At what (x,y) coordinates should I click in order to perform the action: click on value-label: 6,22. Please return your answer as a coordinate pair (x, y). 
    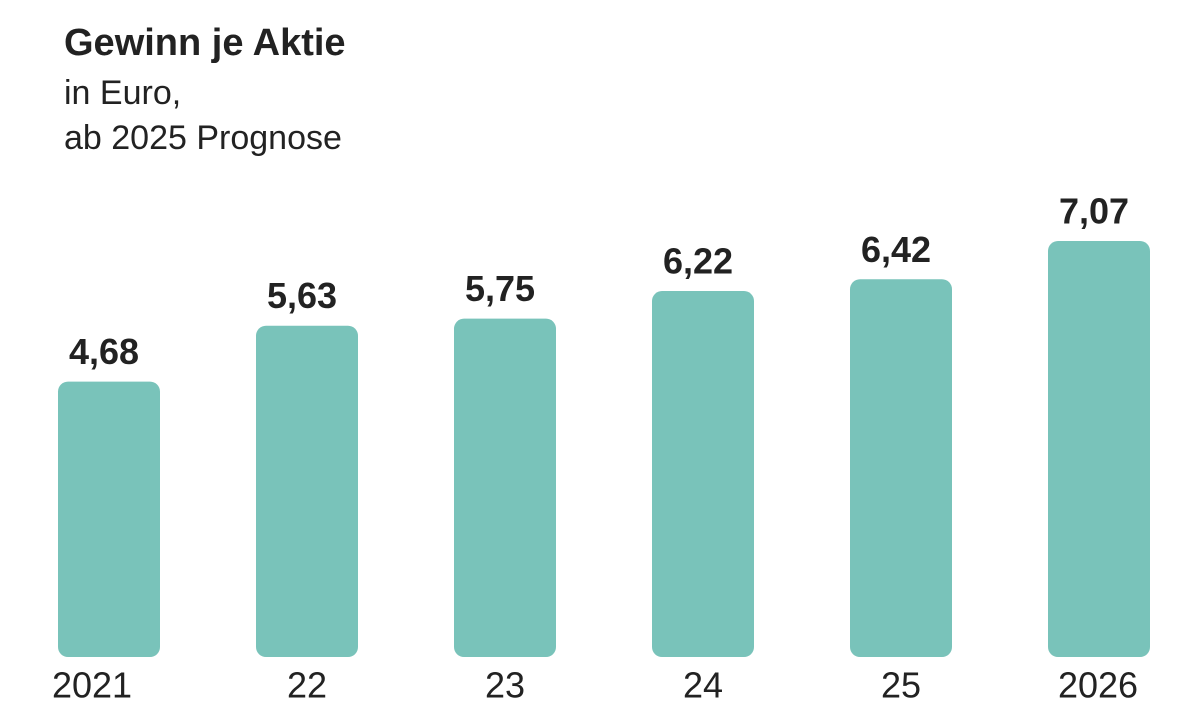
    Looking at the image, I should click on (698, 261).